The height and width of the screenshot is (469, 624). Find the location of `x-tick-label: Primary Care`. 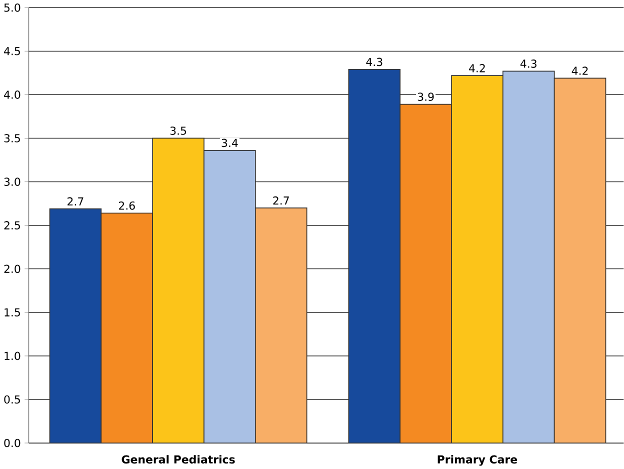

x-tick-label: Primary Care is located at coordinates (478, 460).